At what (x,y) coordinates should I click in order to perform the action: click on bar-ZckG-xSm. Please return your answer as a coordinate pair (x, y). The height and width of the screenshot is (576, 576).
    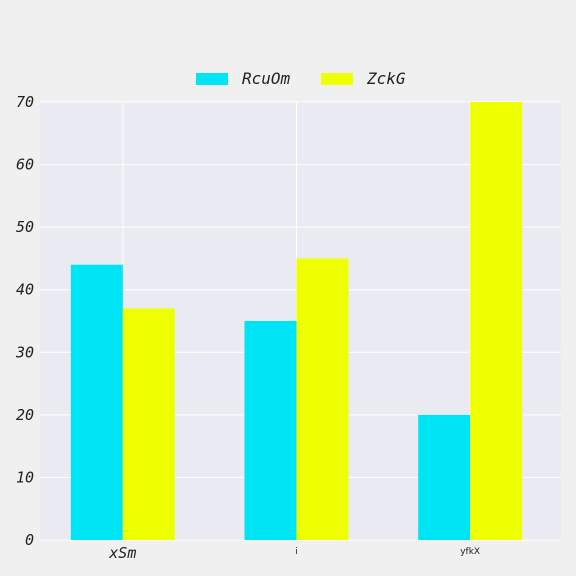
    Looking at the image, I should click on (148, 424).